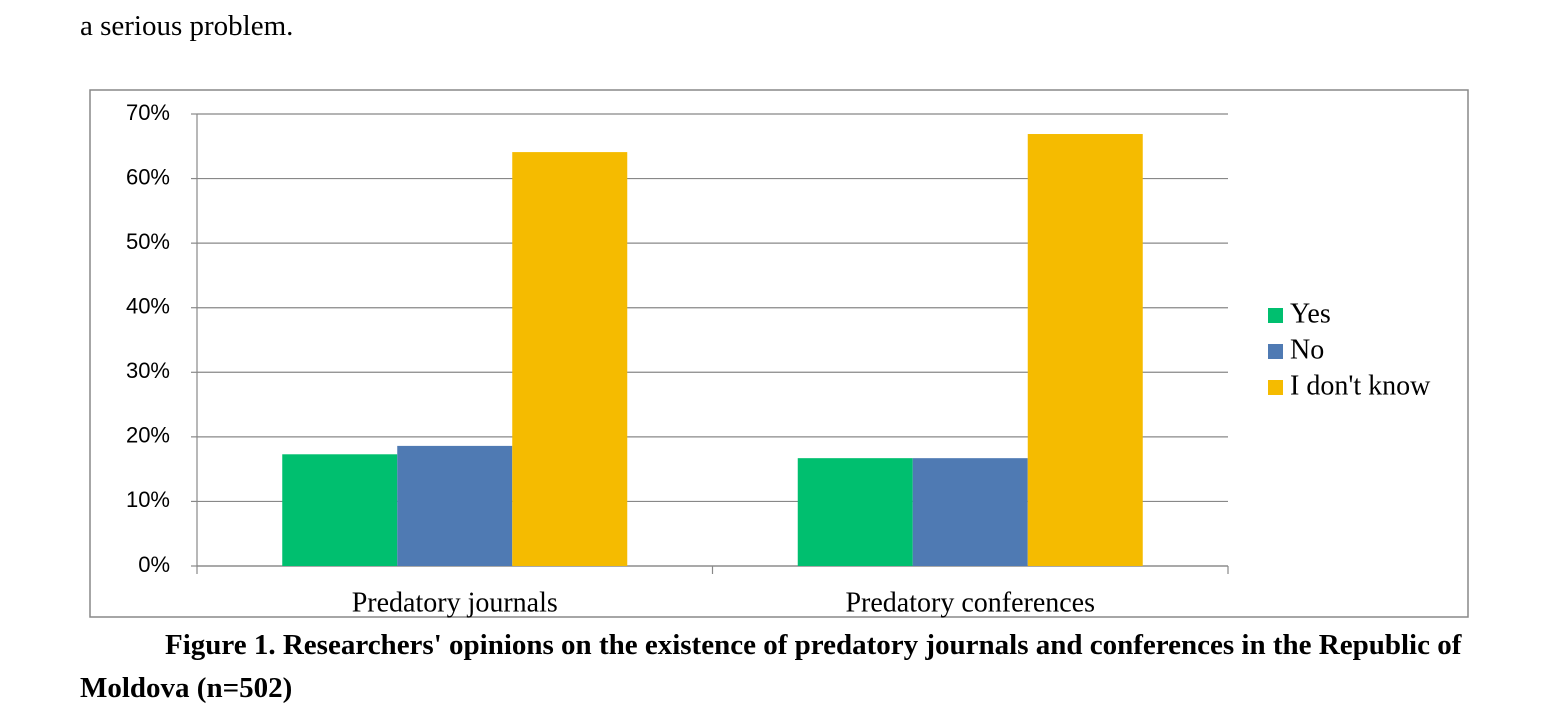 Image resolution: width=1559 pixels, height=710 pixels. I want to click on x-tick-label: Predatory conferences, so click(970, 602).